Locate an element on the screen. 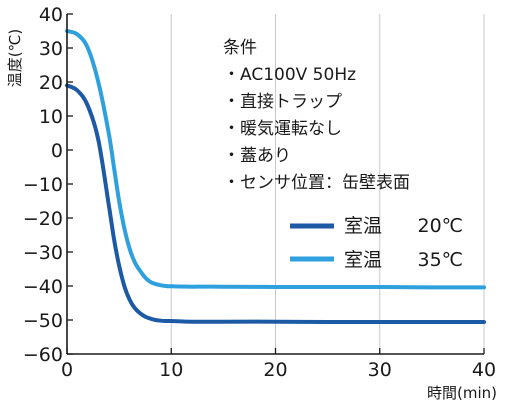  y-tick-label: −60 is located at coordinates (43, 355).